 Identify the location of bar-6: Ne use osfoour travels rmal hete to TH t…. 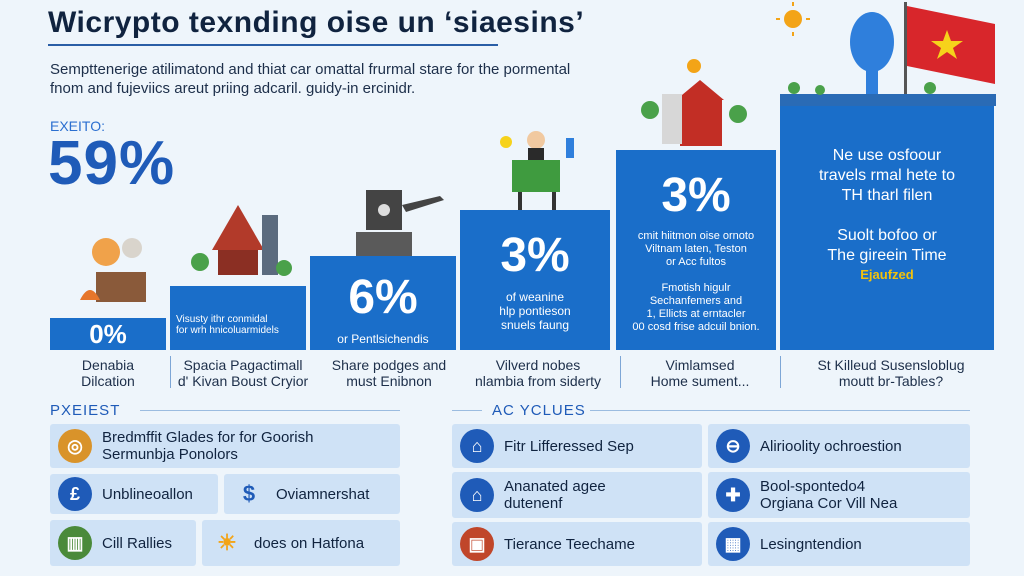
(887, 228).